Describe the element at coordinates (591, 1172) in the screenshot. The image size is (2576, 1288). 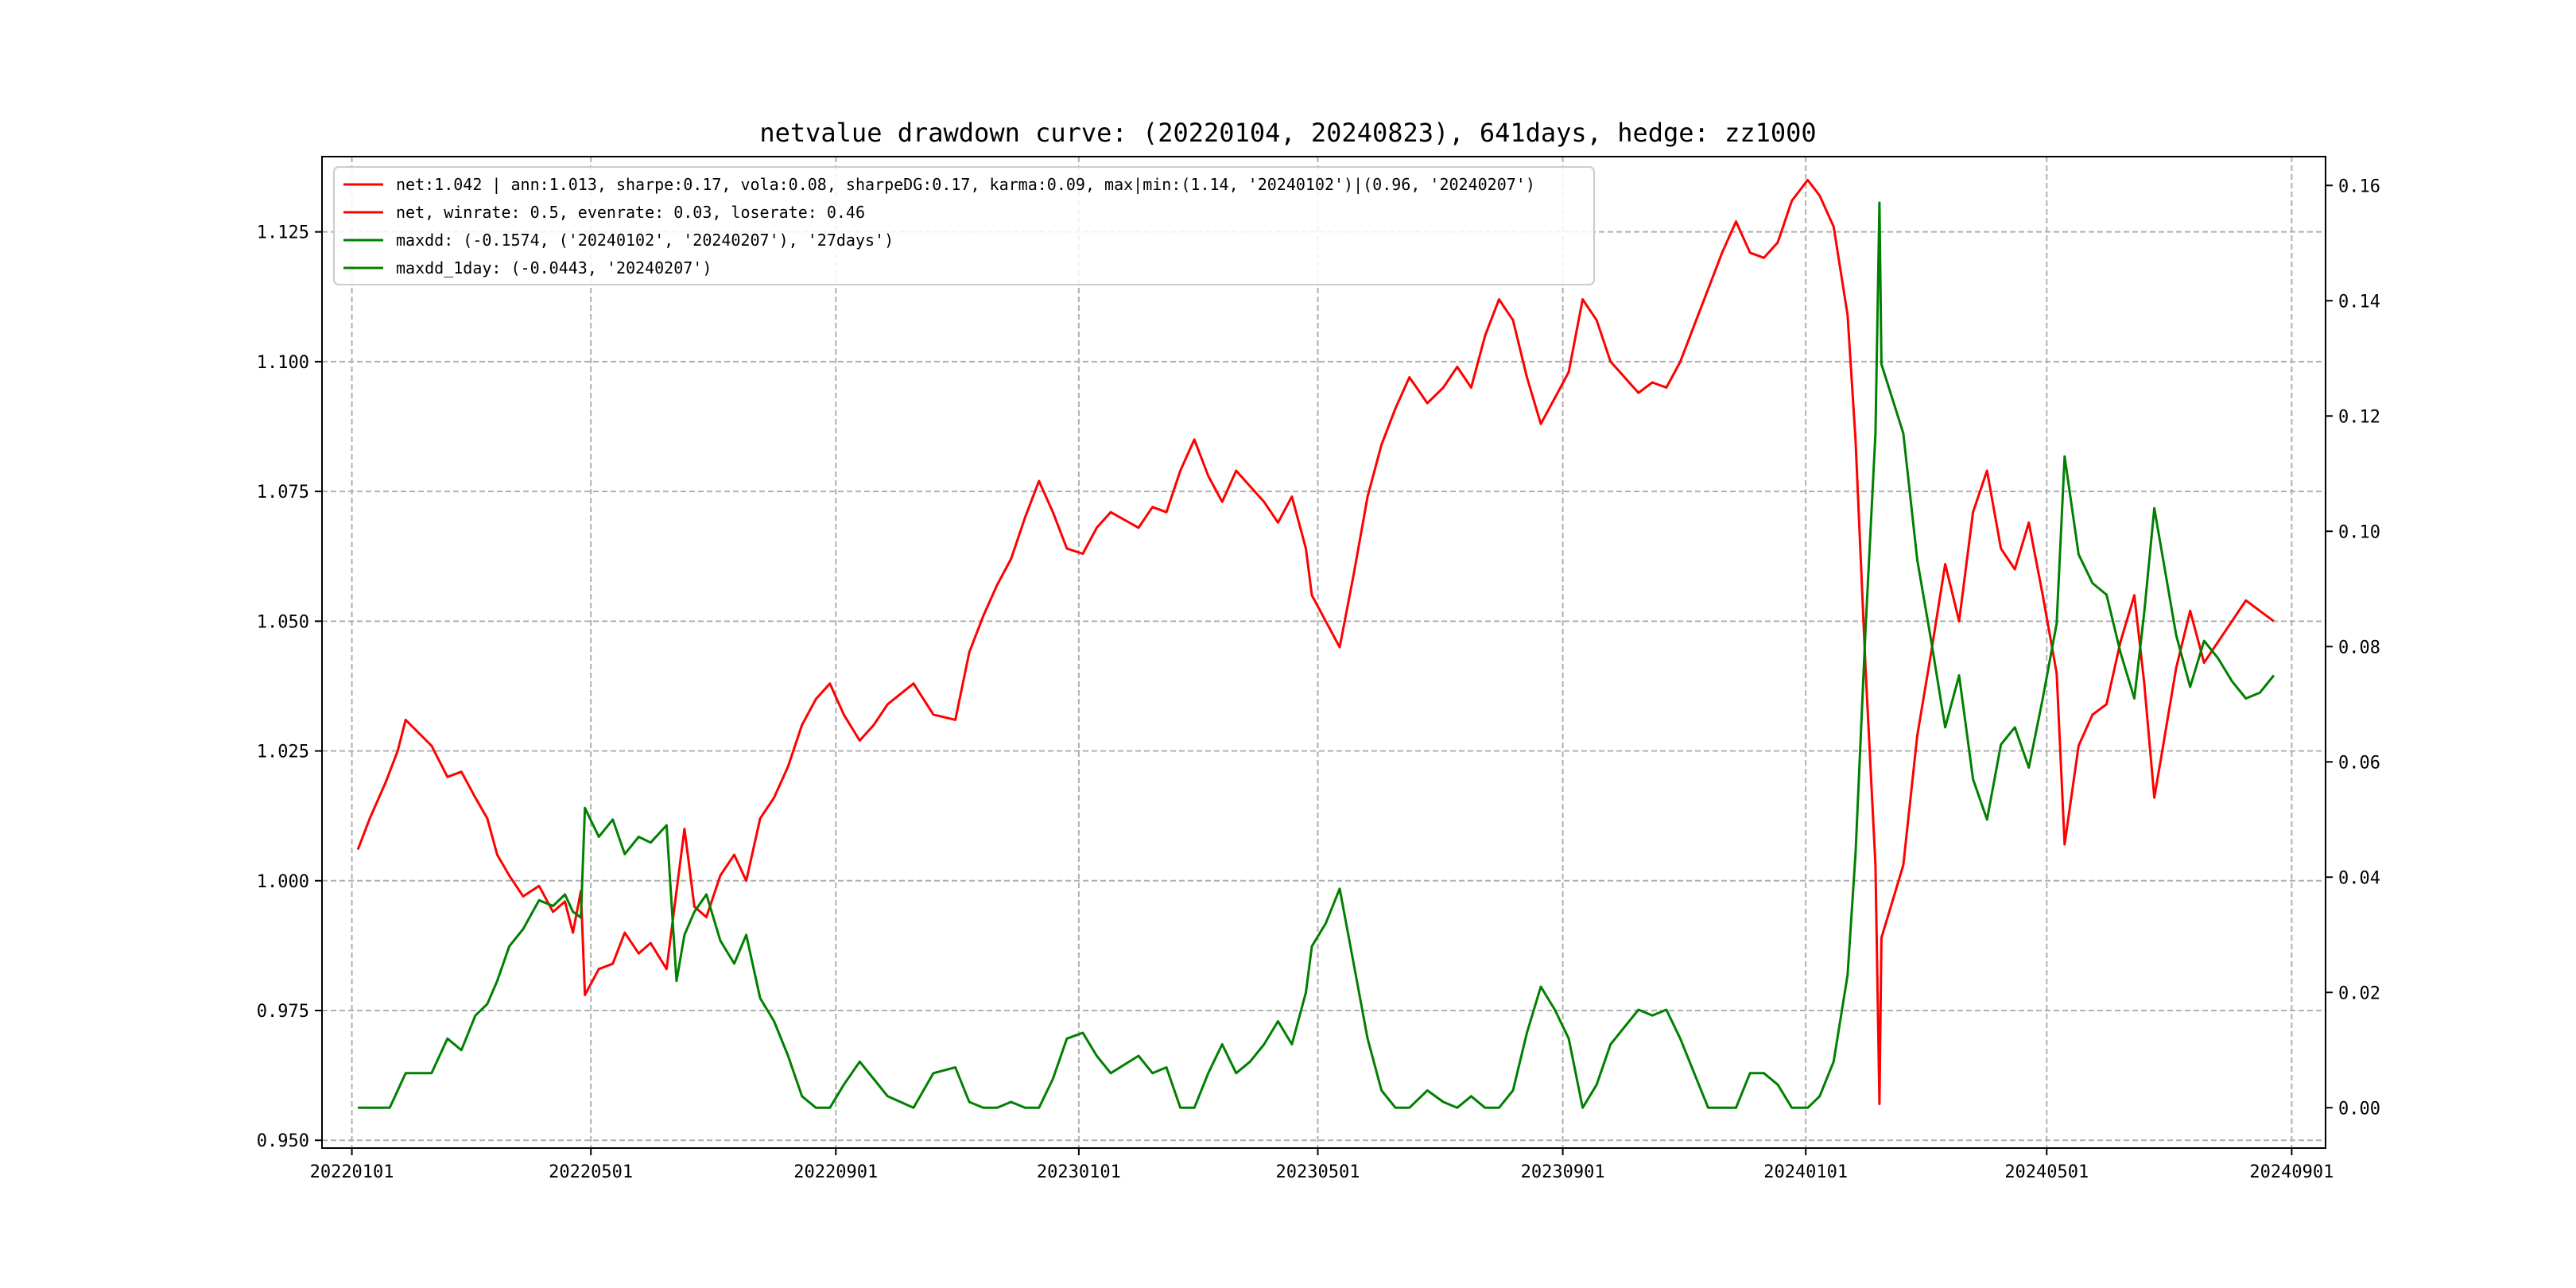
I see `x-tick-label: 20220501` at that location.